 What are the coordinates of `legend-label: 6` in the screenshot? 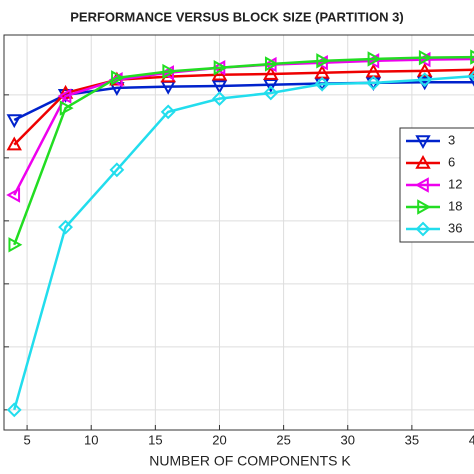 It's located at (451, 161).